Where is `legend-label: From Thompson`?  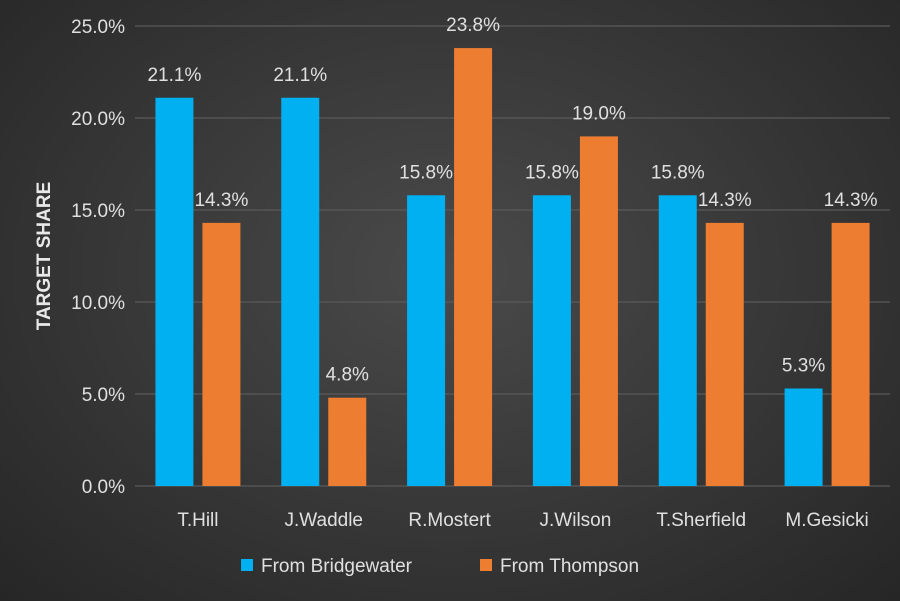
legend-label: From Thompson is located at coordinates (569, 566).